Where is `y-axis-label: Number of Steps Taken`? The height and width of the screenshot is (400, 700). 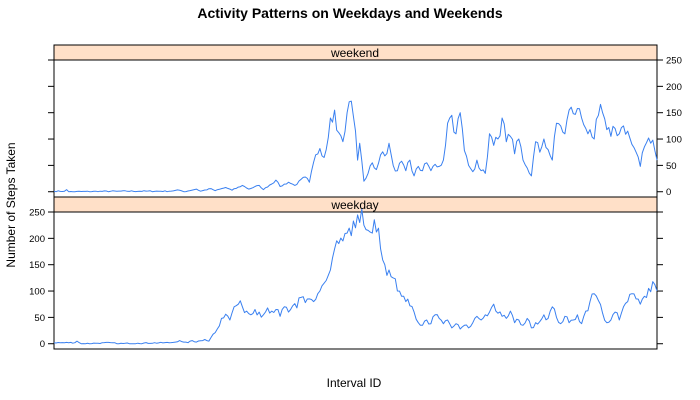
y-axis-label: Number of Steps Taken is located at coordinates (11, 204).